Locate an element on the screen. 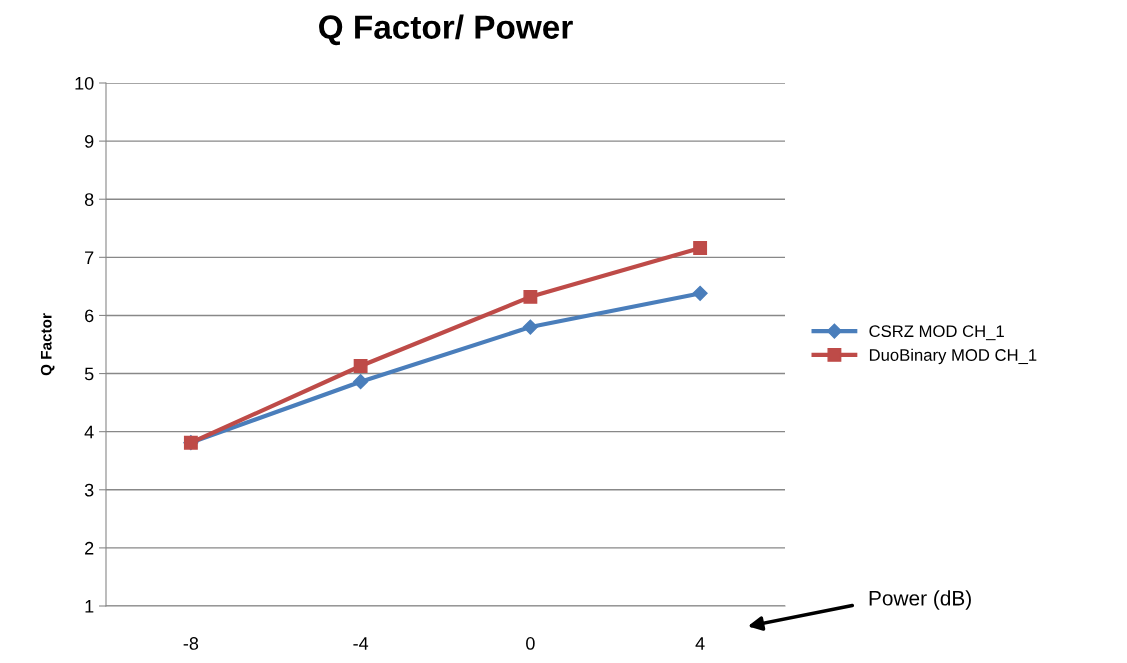  y-tick-label: 2 is located at coordinates (89, 548).